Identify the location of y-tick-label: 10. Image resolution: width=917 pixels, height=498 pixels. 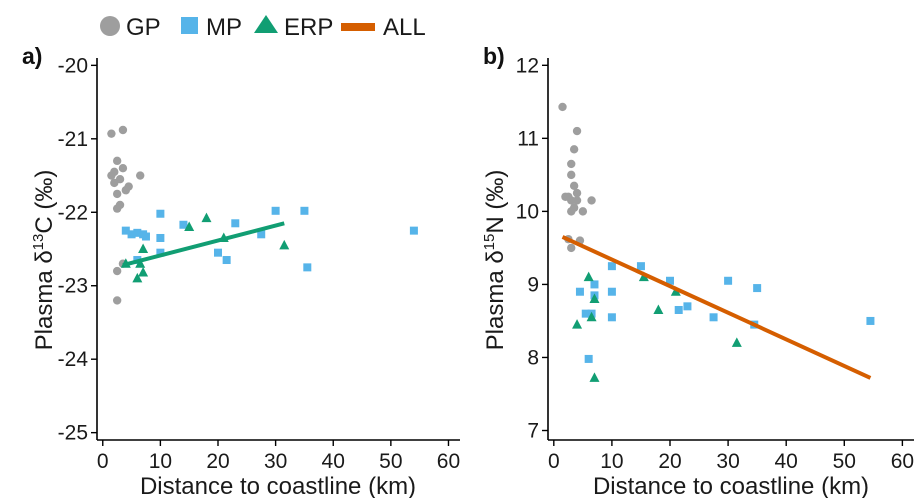
(527, 211).